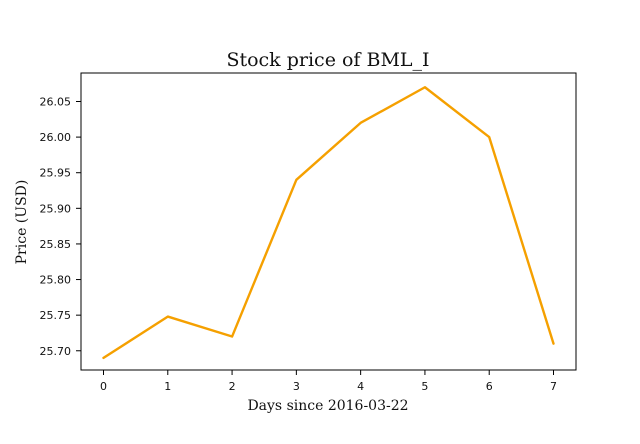 The width and height of the screenshot is (640, 444). I want to click on x-tick-label: 2, so click(232, 386).